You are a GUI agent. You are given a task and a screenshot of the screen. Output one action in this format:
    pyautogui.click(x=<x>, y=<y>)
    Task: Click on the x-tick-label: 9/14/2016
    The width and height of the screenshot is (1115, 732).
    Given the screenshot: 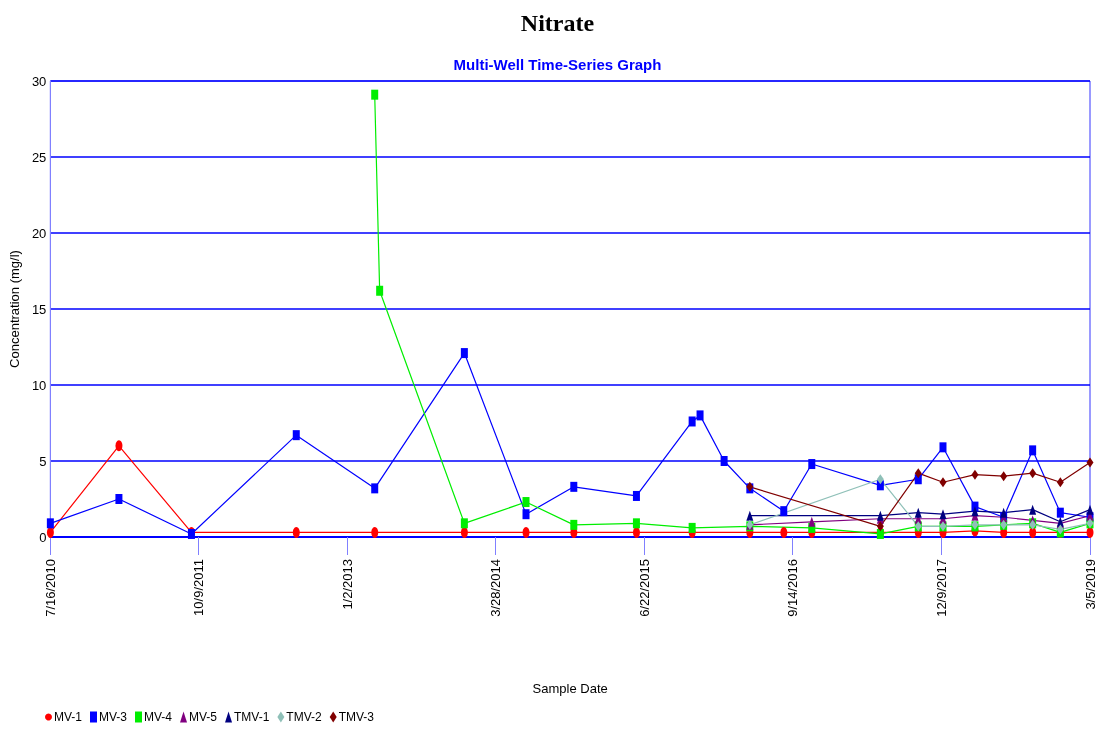 What is the action you would take?
    pyautogui.click(x=793, y=588)
    